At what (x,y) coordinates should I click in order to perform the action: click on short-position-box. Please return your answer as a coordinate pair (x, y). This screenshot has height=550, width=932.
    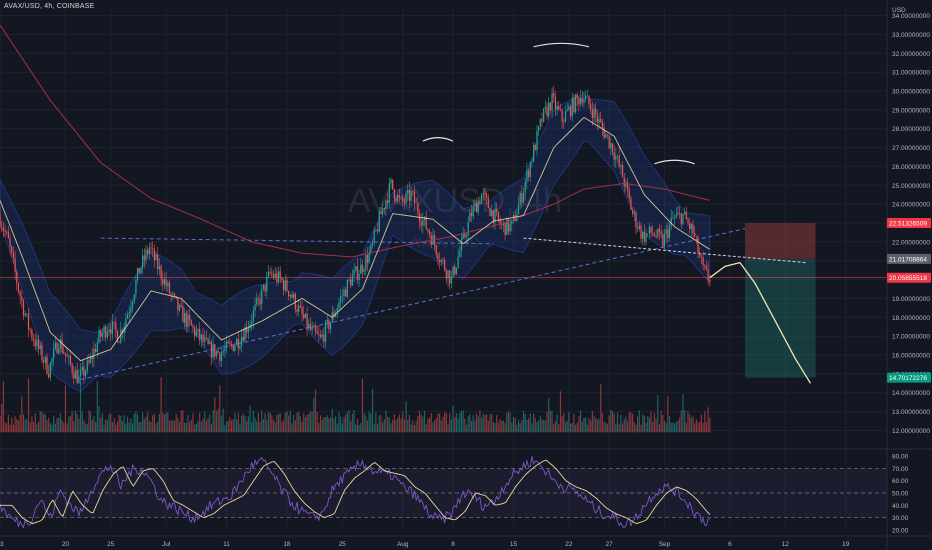
    Looking at the image, I should click on (780, 300).